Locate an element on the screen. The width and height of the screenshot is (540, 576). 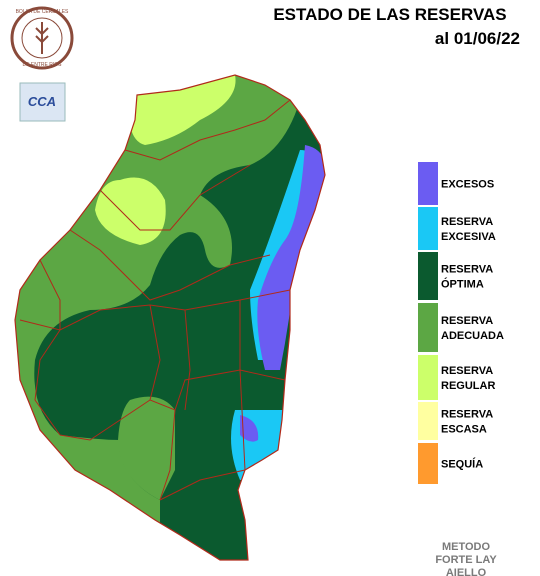
footer-text: METODO is located at coordinates (466, 547).